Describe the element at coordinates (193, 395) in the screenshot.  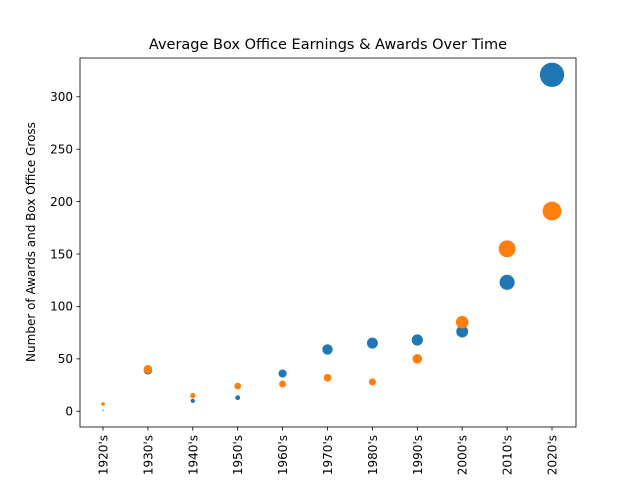
I see `series-2-point-1940's` at that location.